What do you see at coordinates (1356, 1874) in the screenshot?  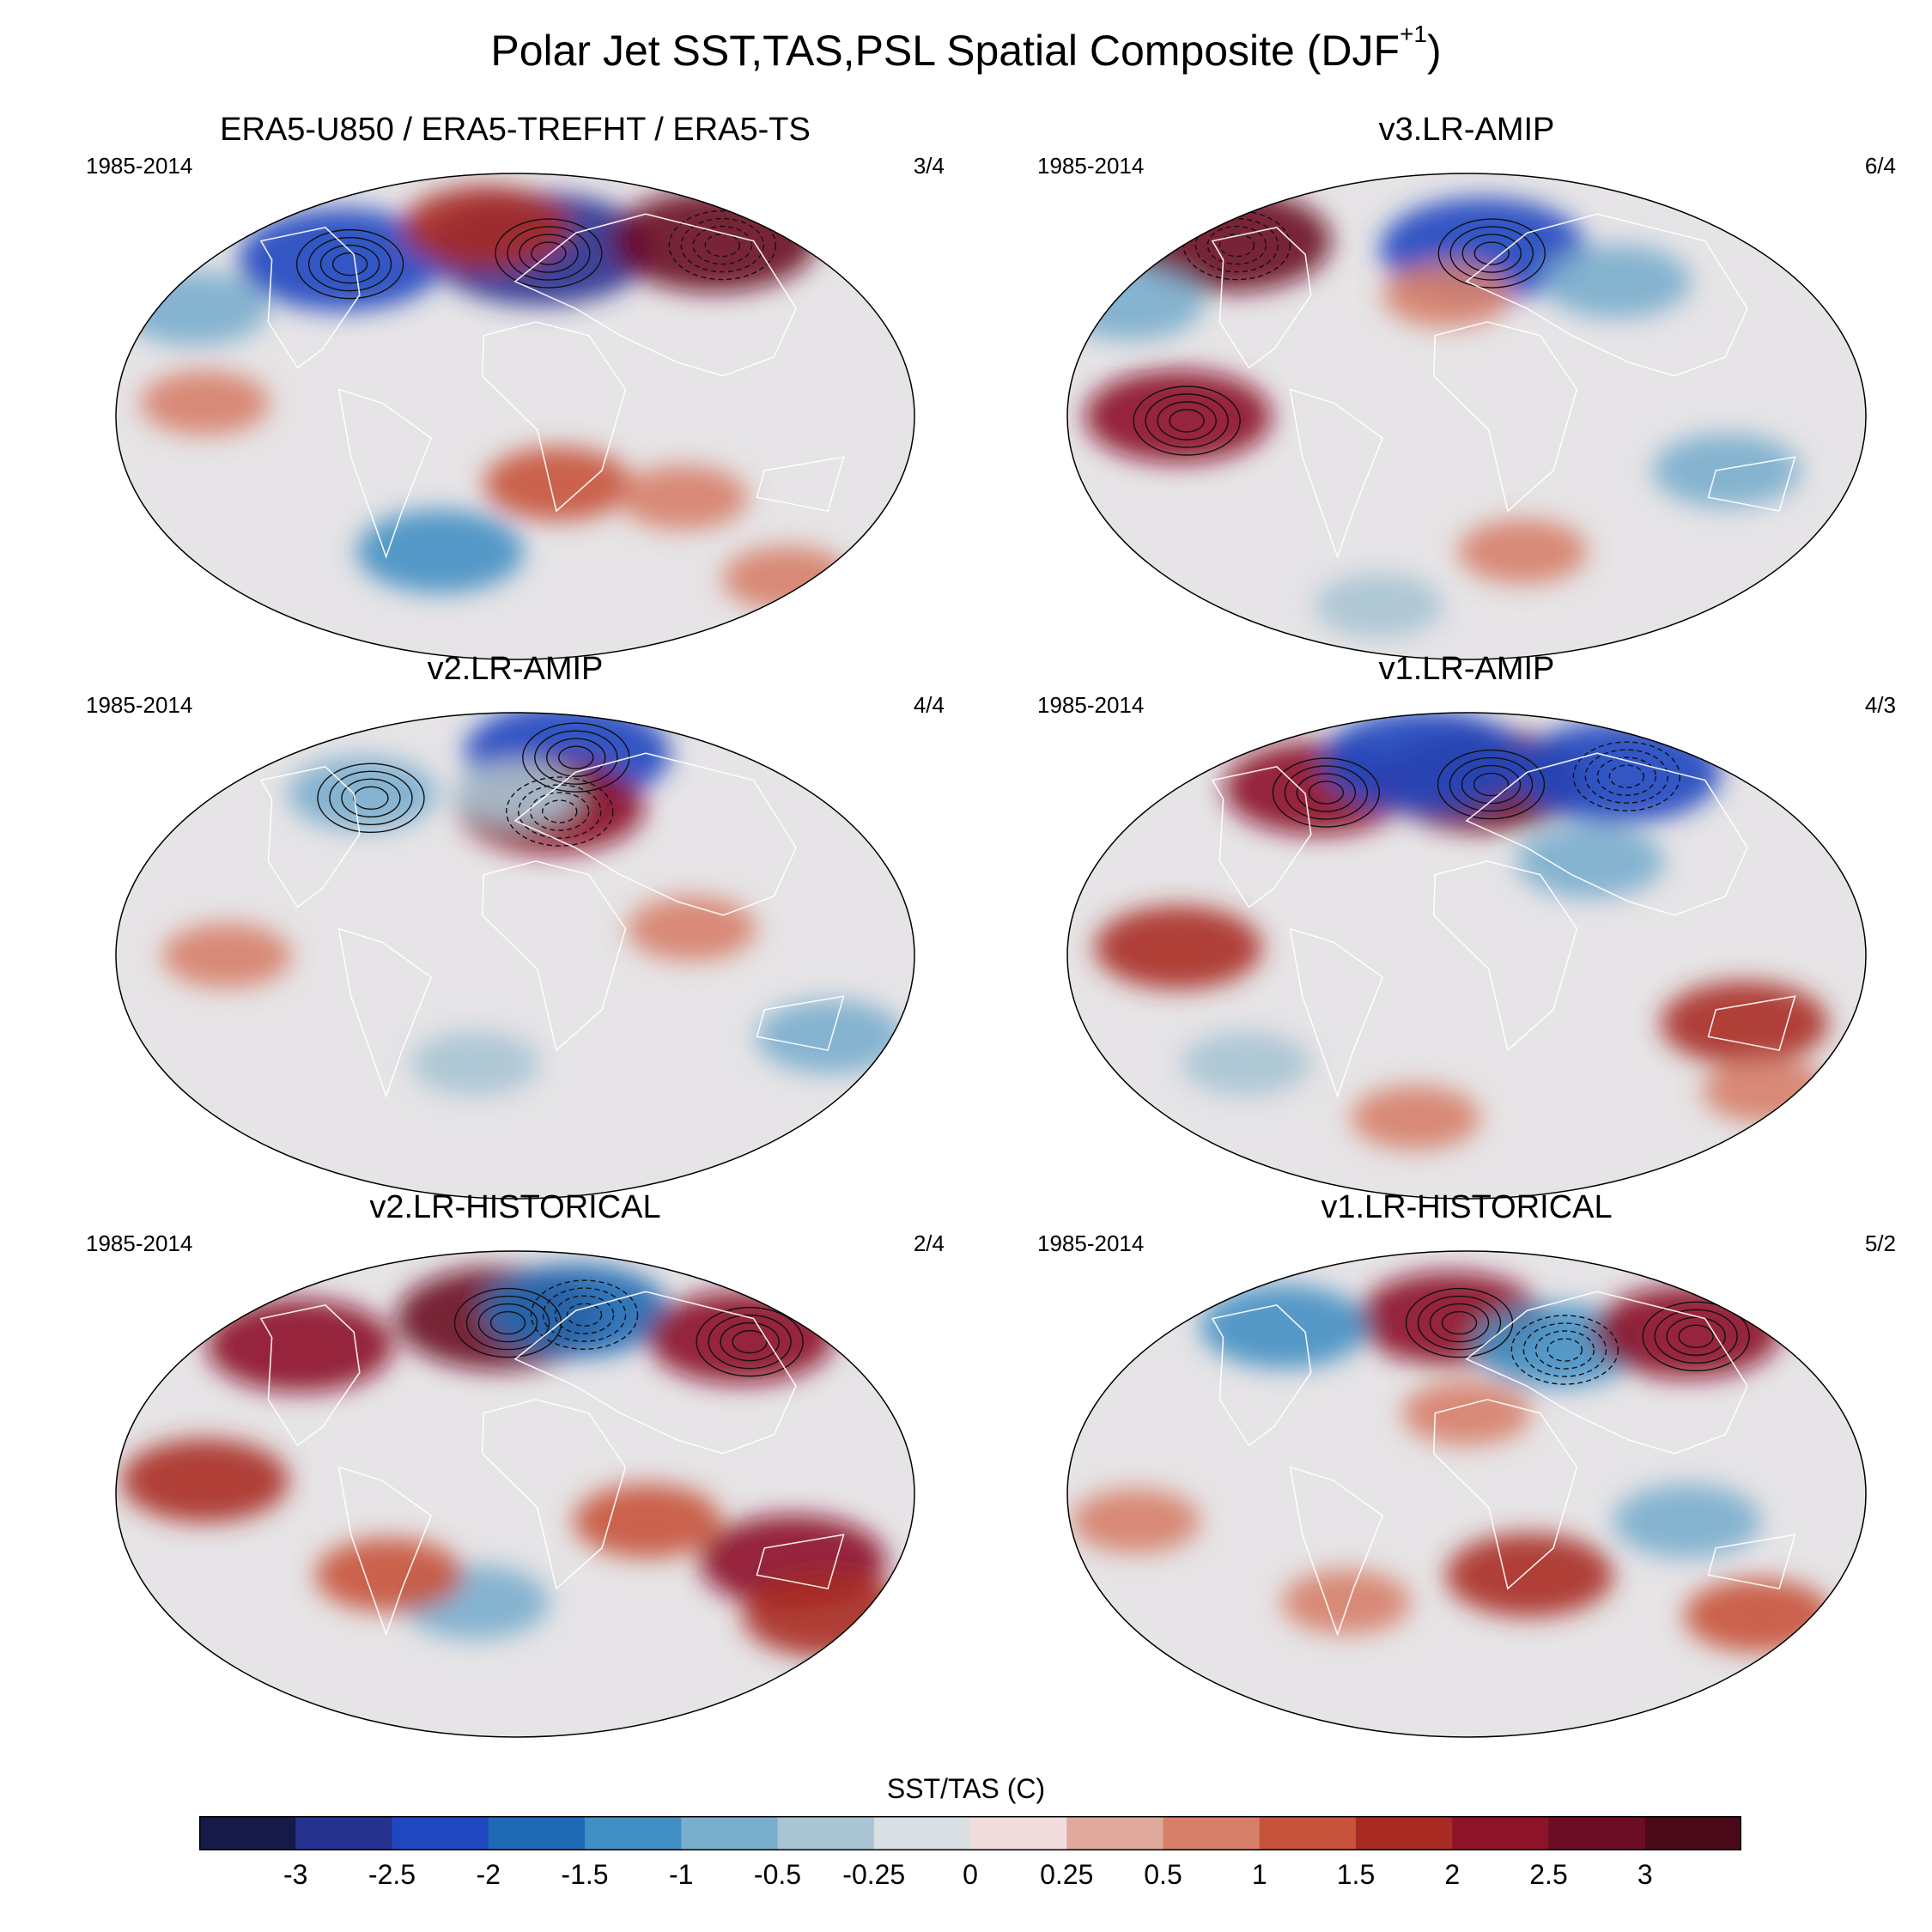 I see `colorbar-tick-label: 1.5` at bounding box center [1356, 1874].